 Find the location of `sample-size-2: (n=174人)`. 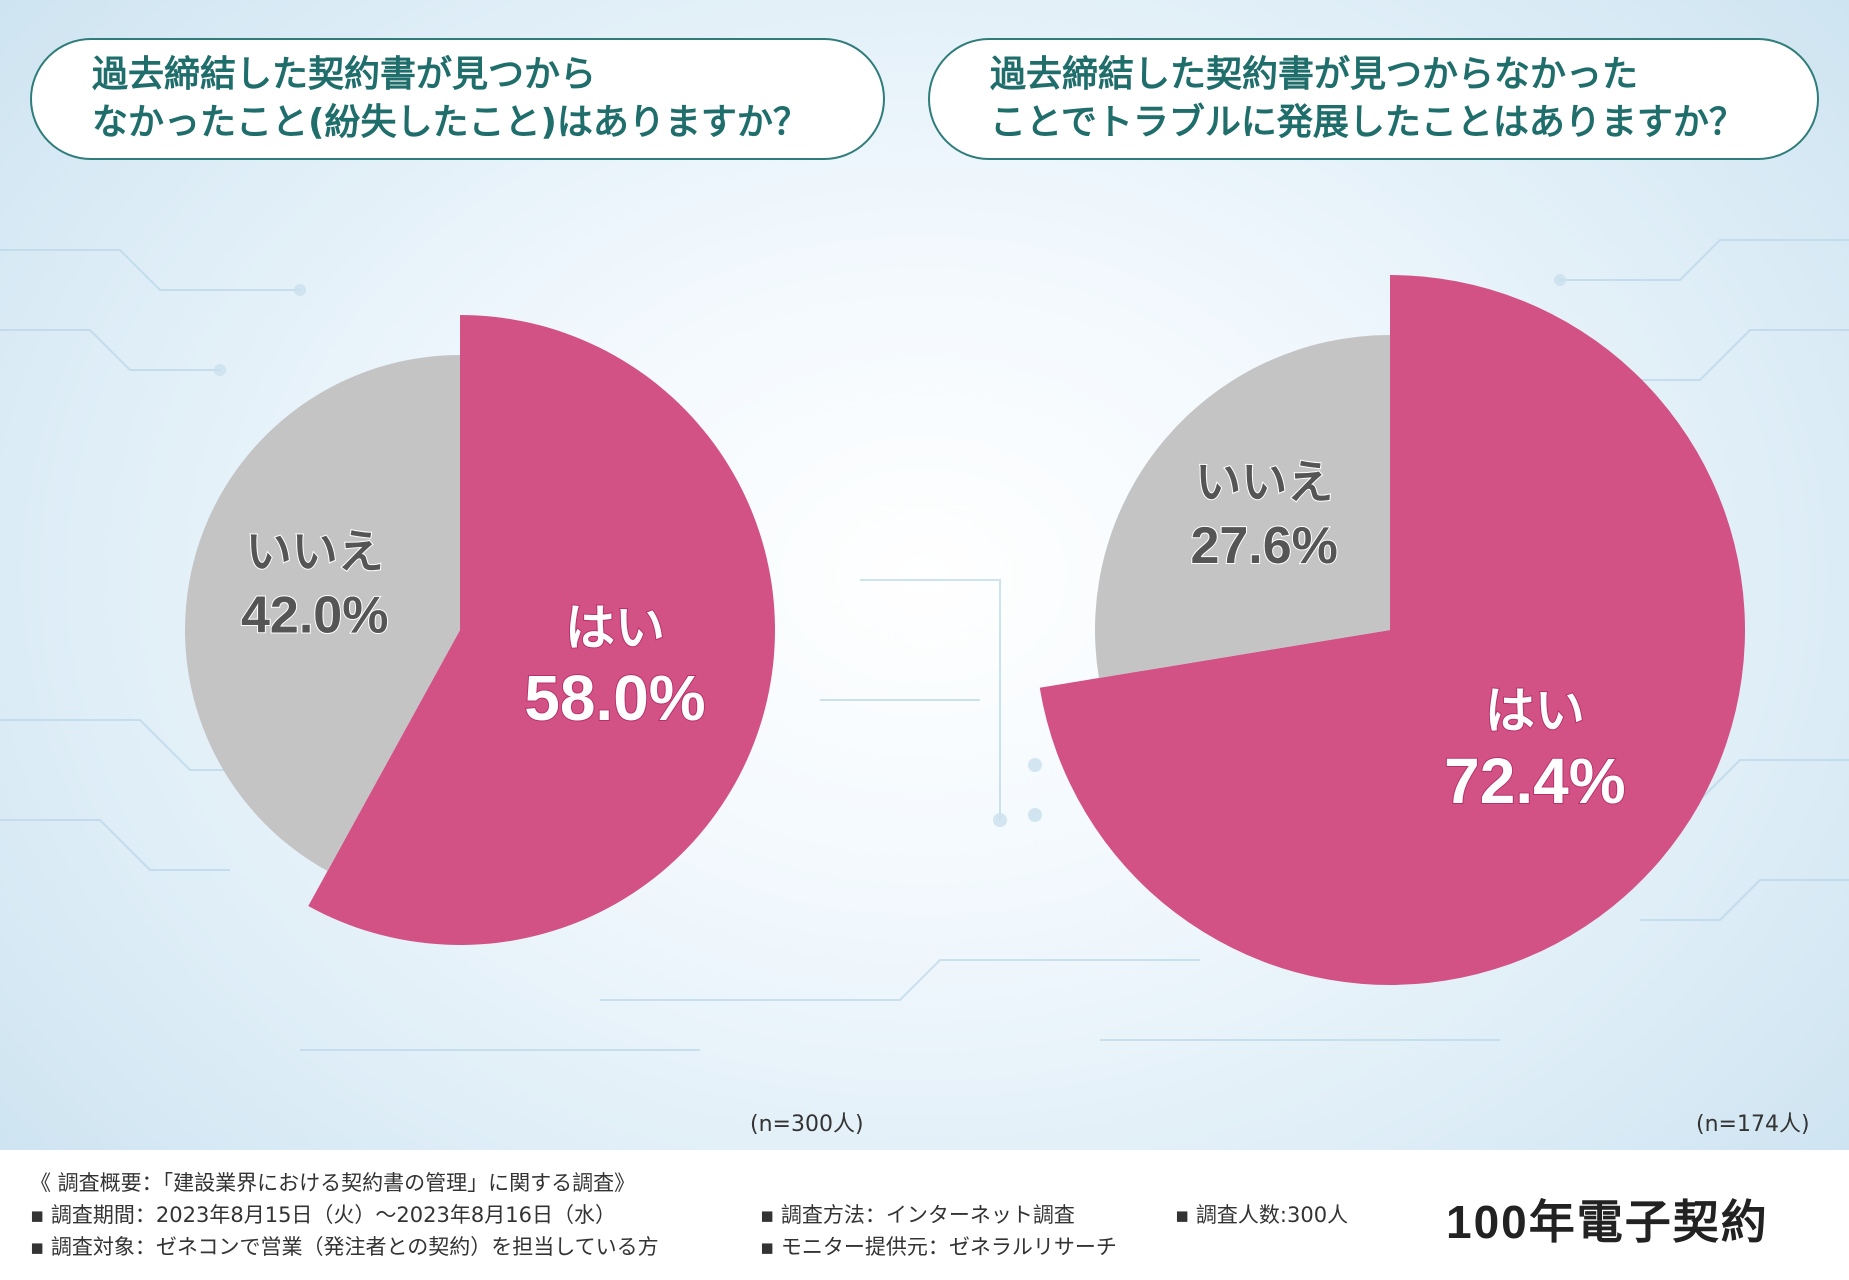

sample-size-2: (n=174人) is located at coordinates (1753, 1124).